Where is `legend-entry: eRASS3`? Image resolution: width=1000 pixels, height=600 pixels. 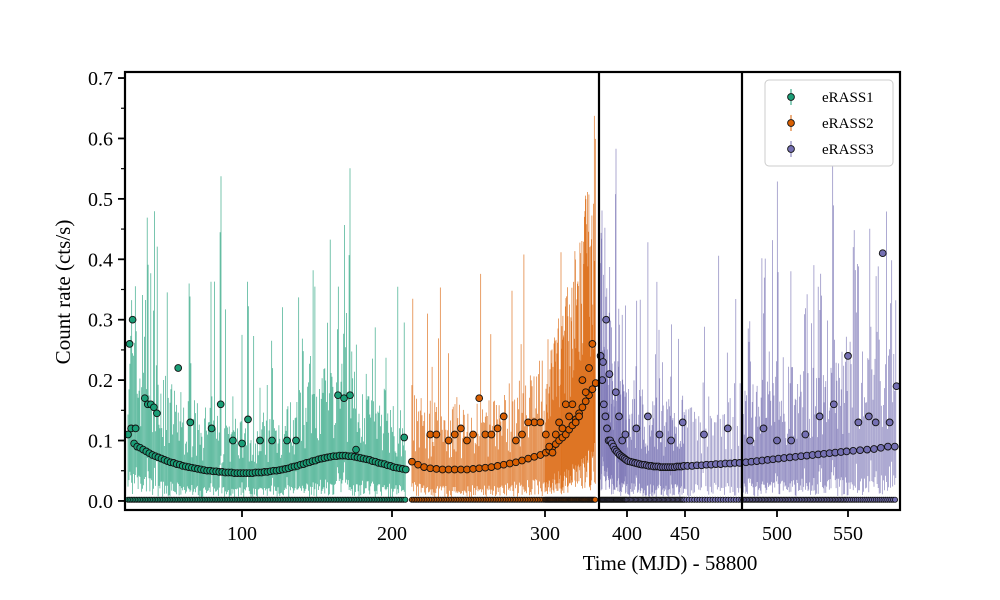 legend-entry: eRASS3 is located at coordinates (848, 150).